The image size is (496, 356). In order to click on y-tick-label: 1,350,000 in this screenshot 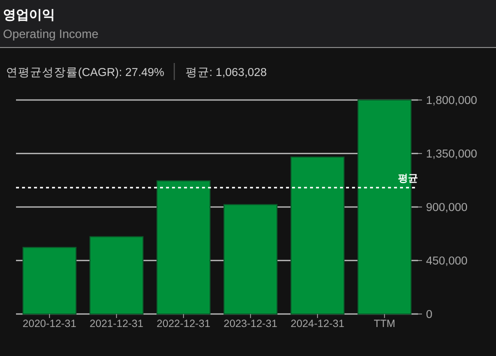, I will do `click(452, 154)`.